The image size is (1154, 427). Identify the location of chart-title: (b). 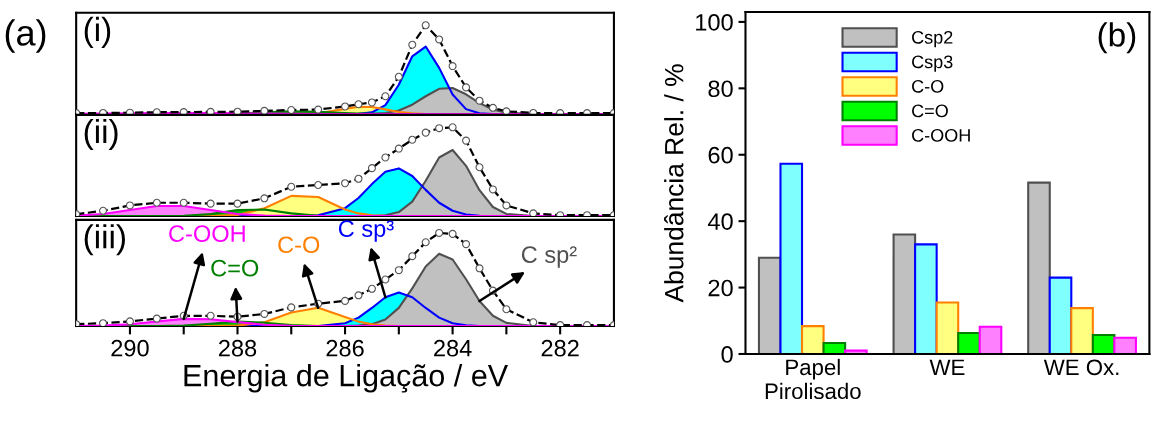
(1117, 38).